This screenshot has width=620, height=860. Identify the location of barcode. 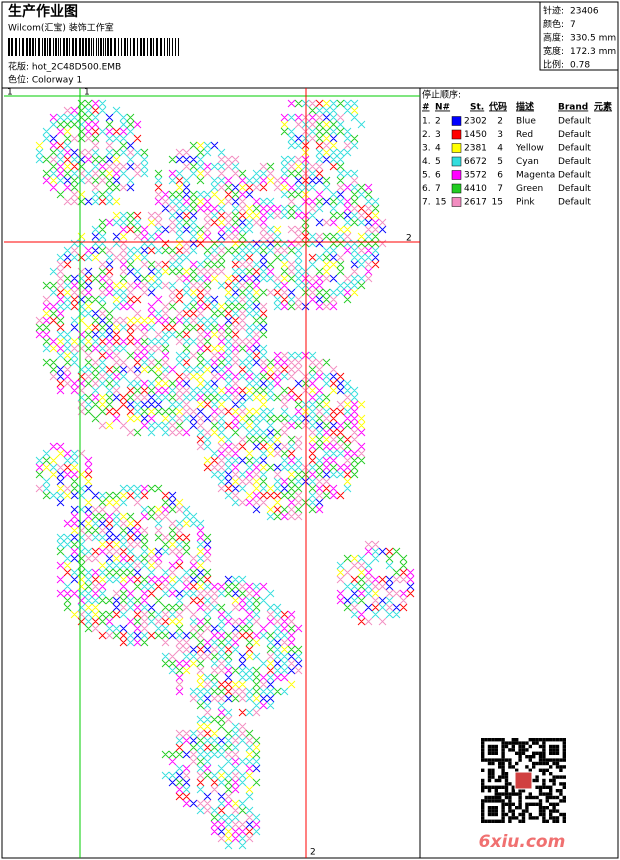
(93, 47).